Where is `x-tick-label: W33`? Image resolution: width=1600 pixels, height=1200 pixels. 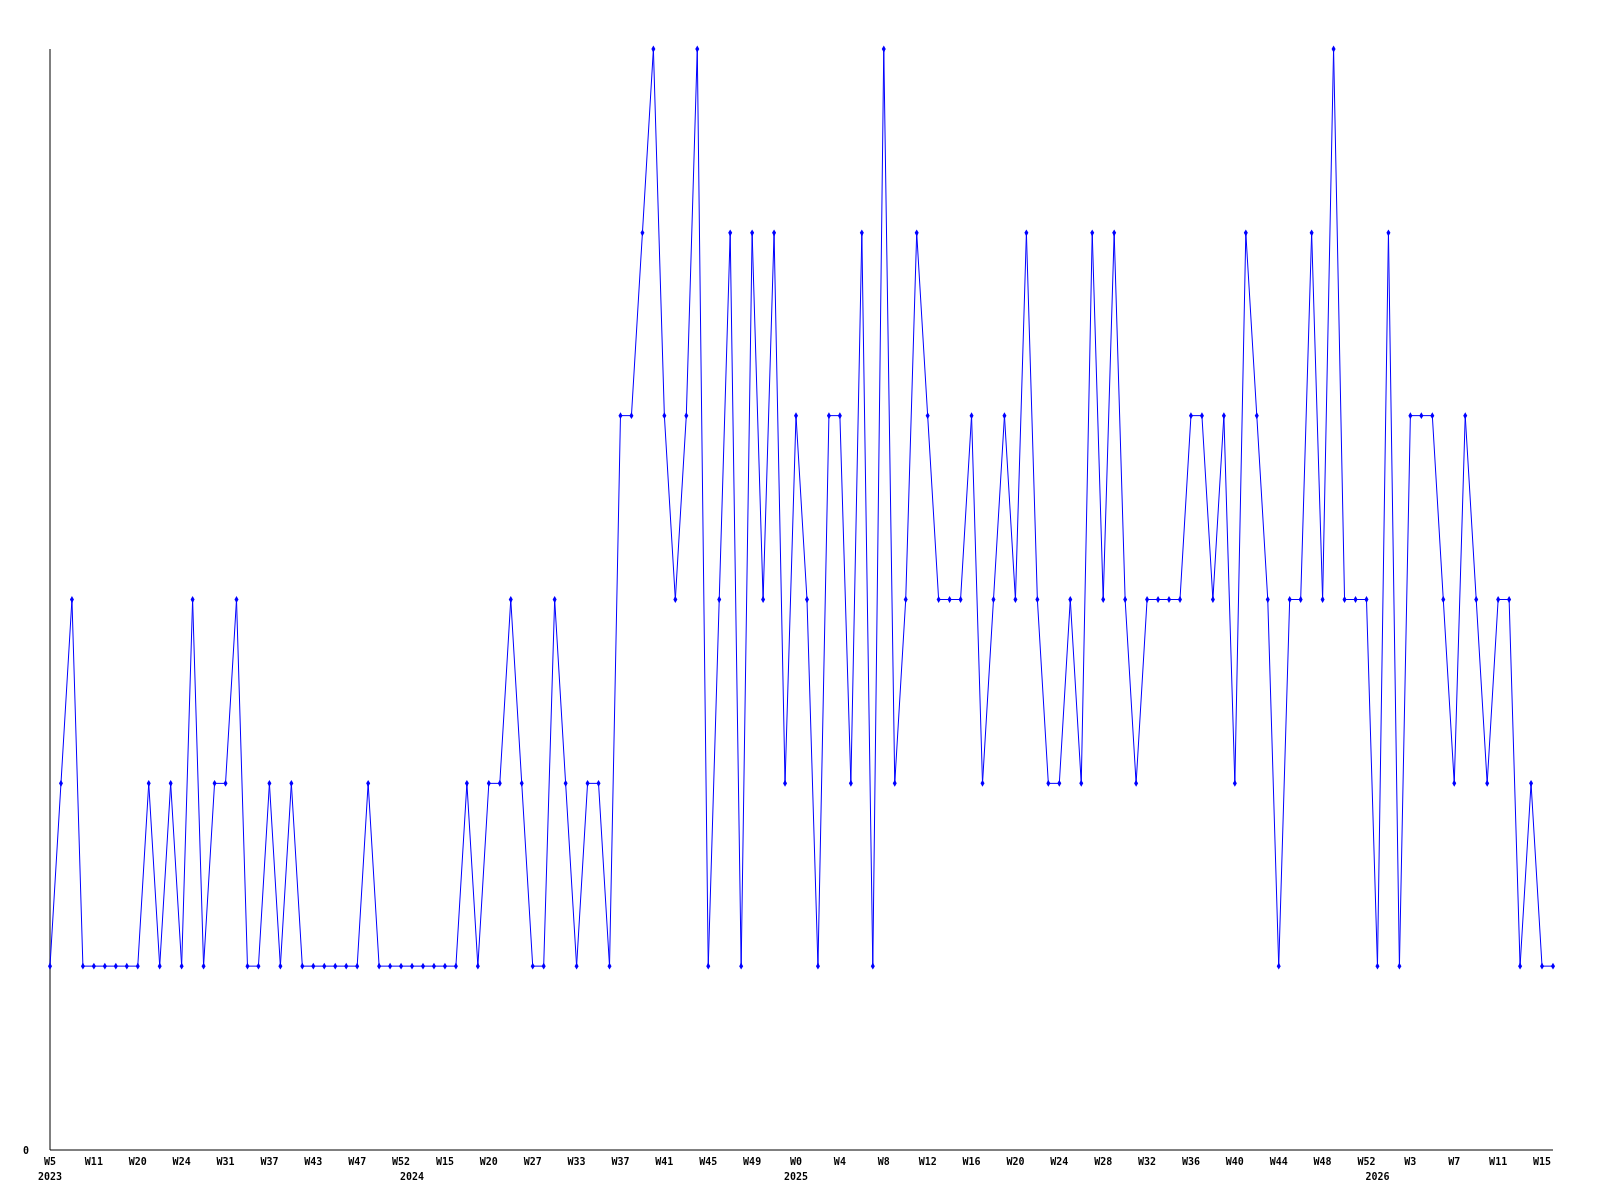 x-tick-label: W33 is located at coordinates (576, 1161).